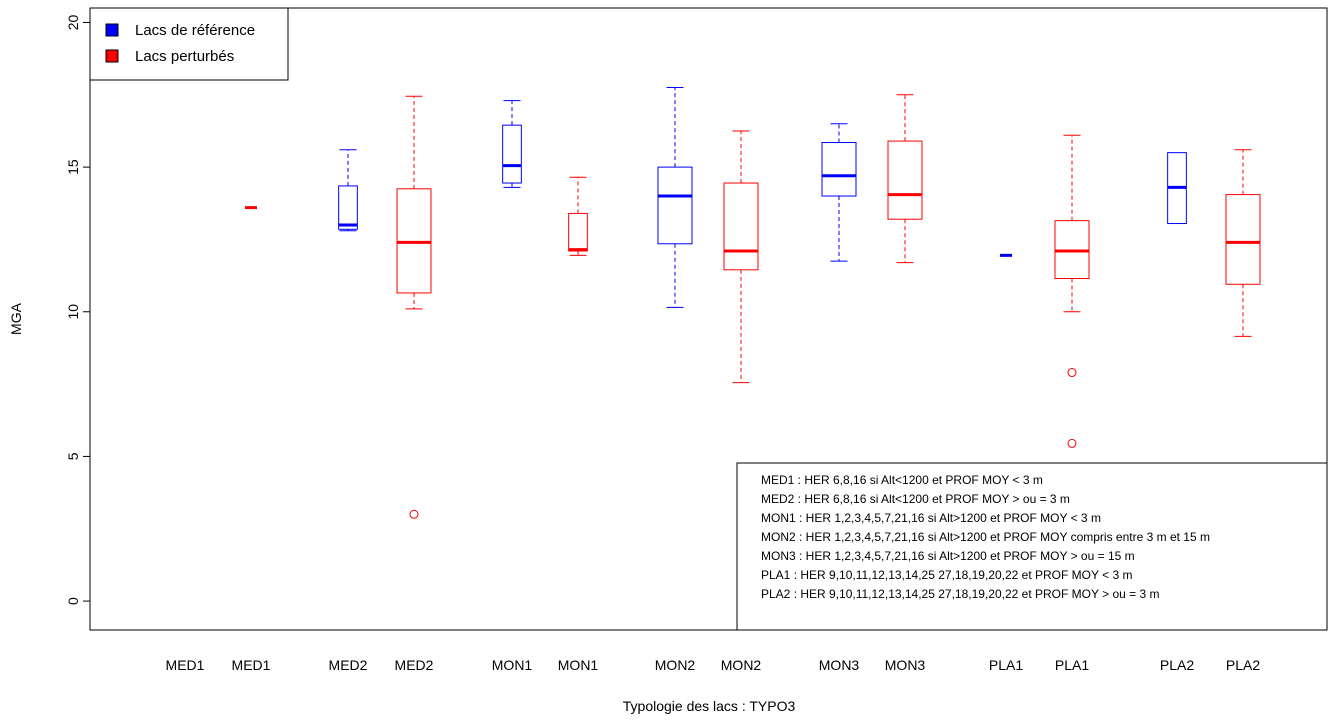 The width and height of the screenshot is (1333, 720). I want to click on y-axis-title: MGA, so click(16, 318).